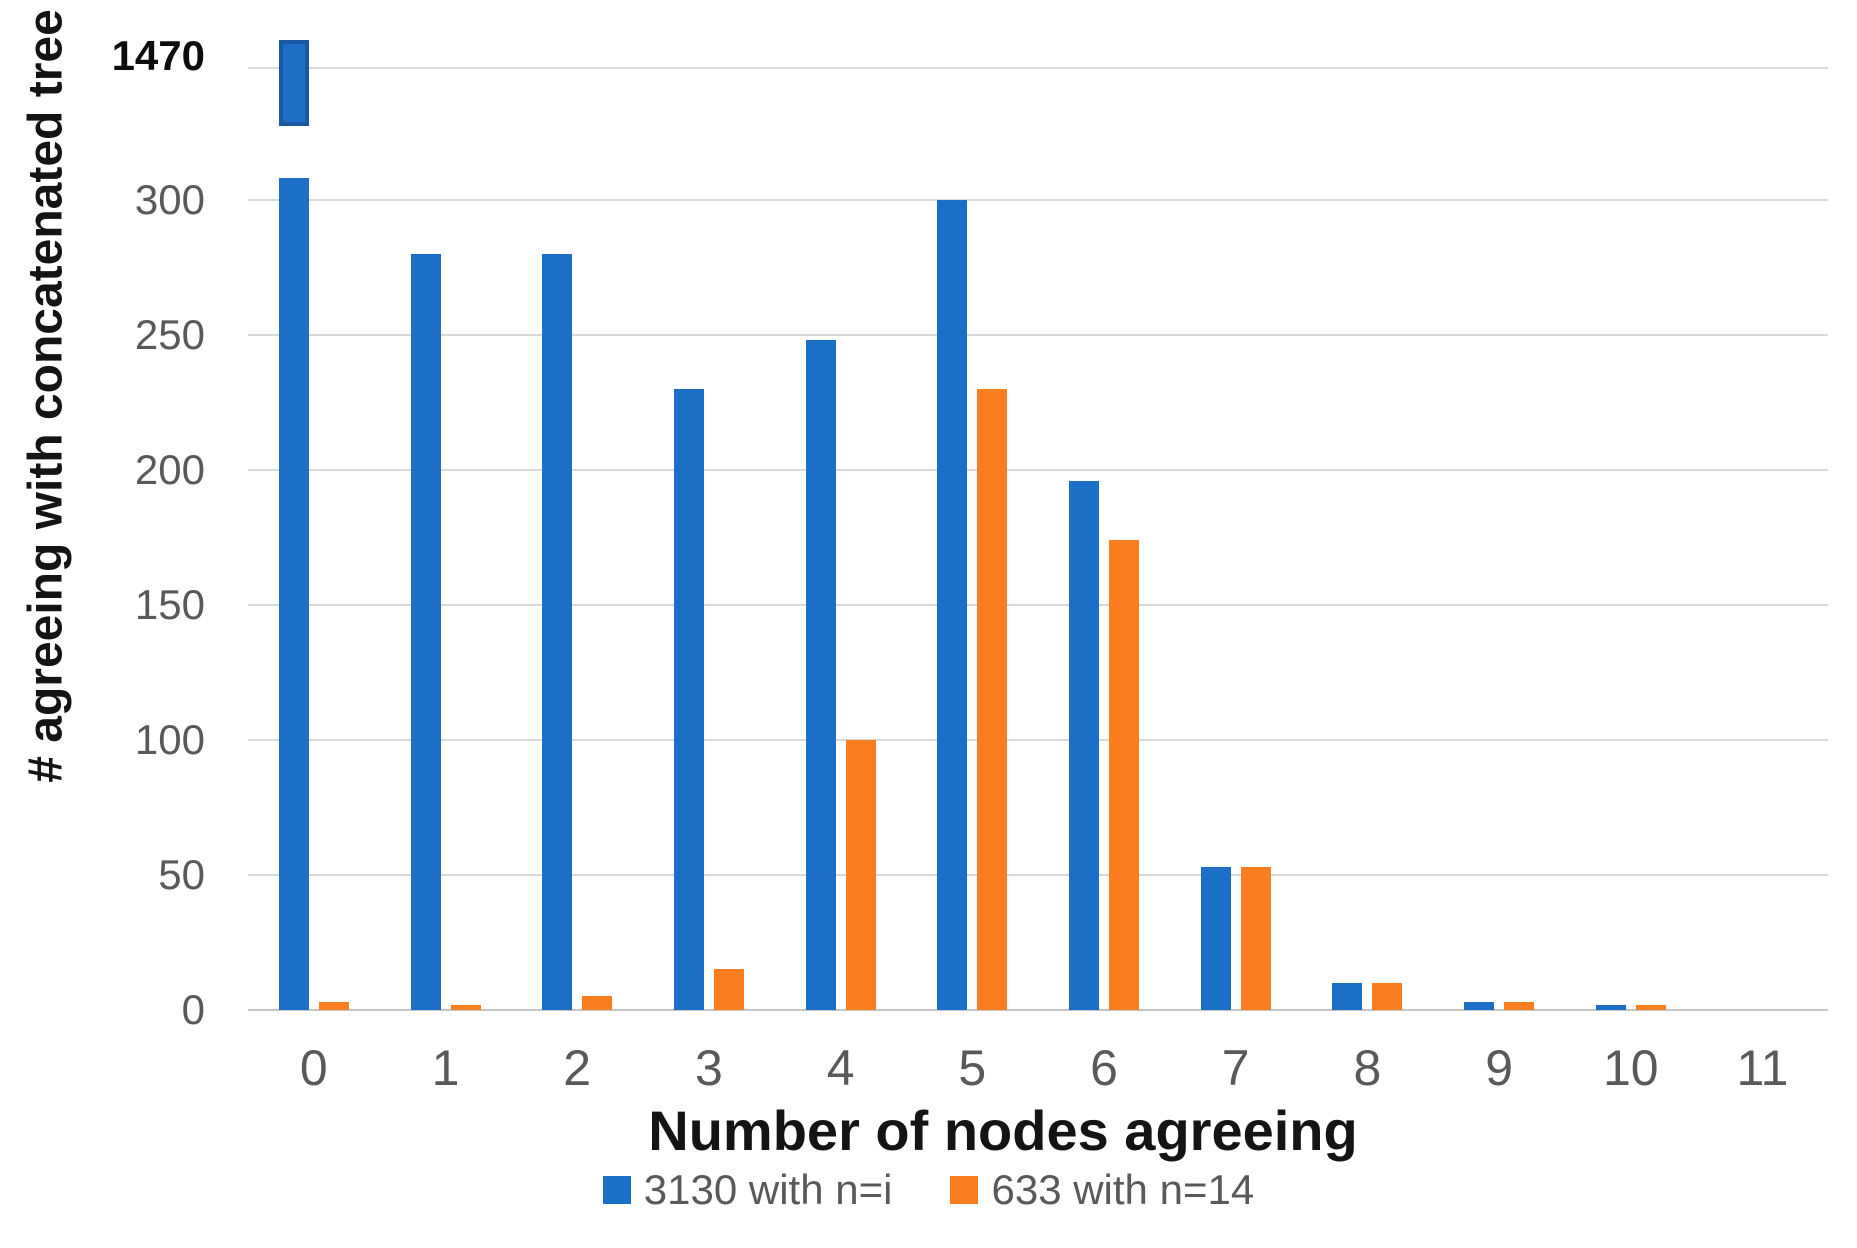 This screenshot has width=1857, height=1248. I want to click on x-tick-label: 3, so click(708, 1068).